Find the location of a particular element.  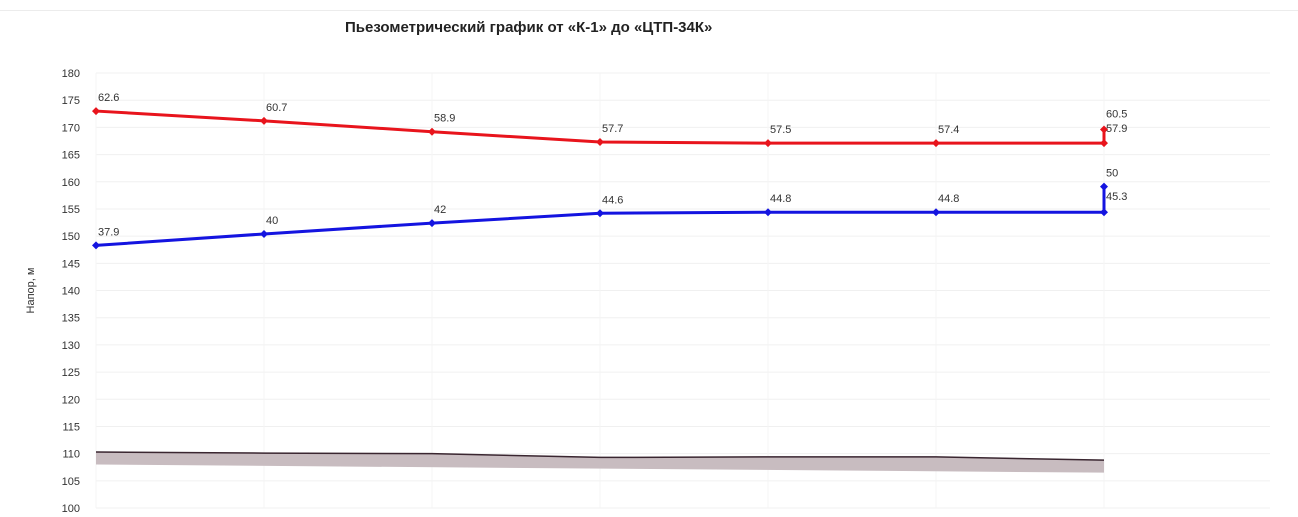

y-tick-label: 165 is located at coordinates (71, 156).